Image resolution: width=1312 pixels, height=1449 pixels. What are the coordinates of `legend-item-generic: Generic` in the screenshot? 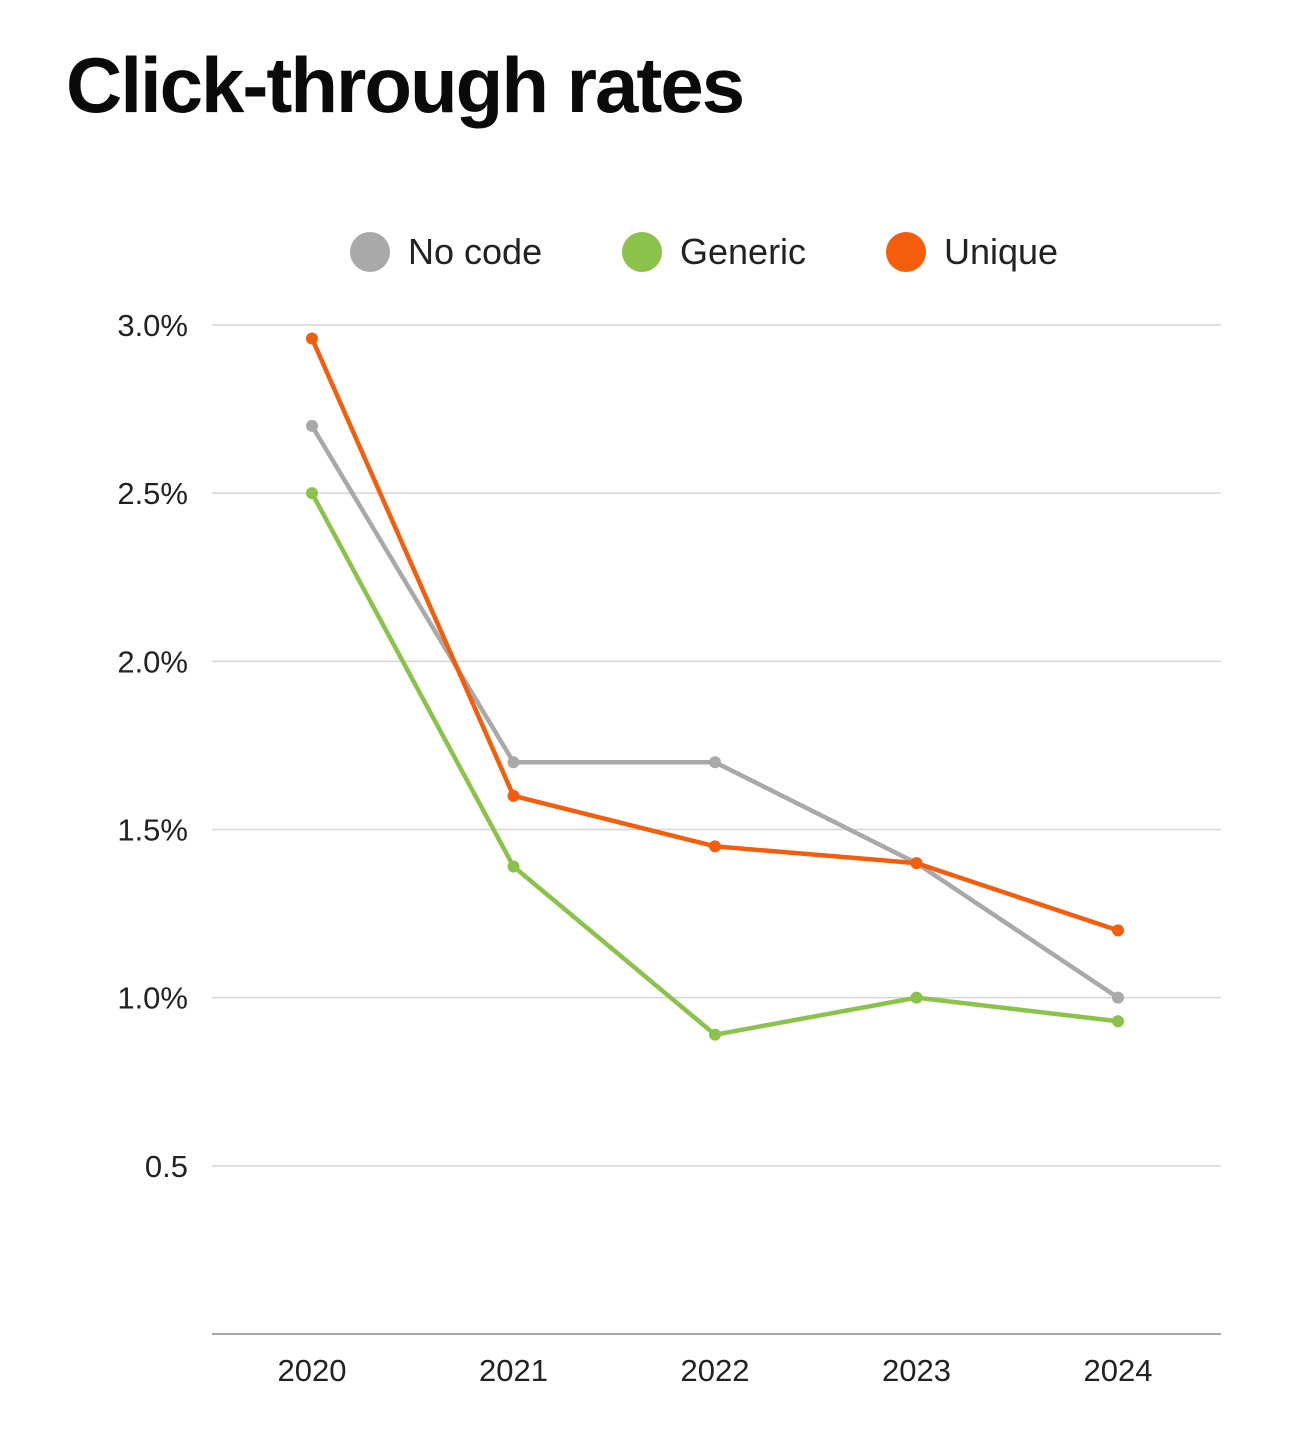 It's located at (714, 252).